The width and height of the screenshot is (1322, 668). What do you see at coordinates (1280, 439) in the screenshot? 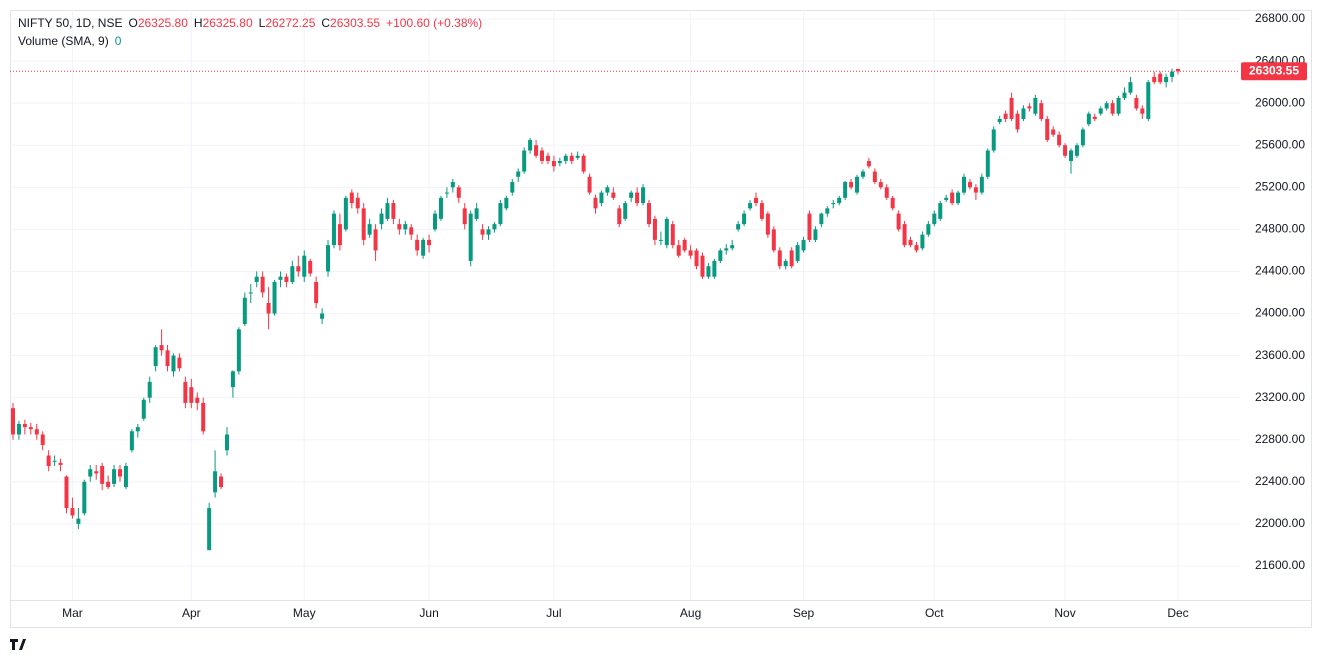
I see `y-tick-label: 22800.00` at bounding box center [1280, 439].